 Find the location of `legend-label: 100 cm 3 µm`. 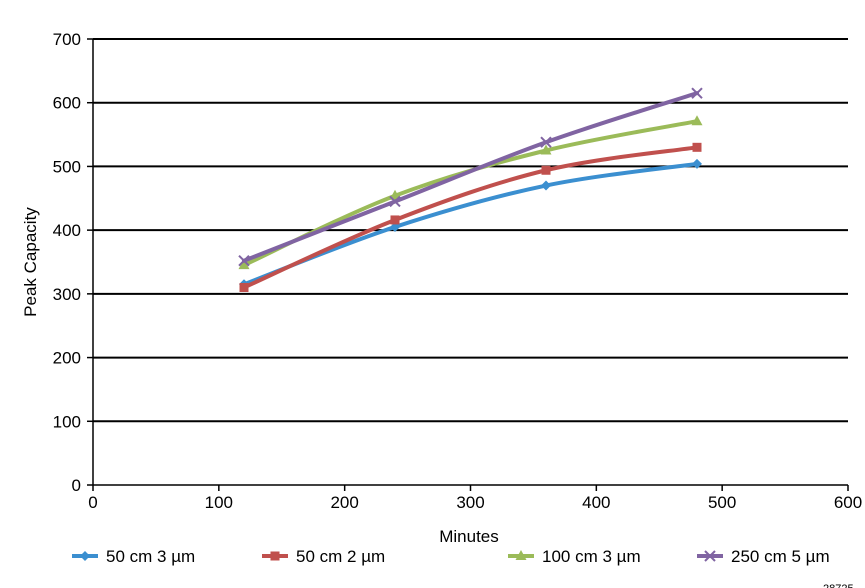

legend-label: 100 cm 3 µm is located at coordinates (591, 556).